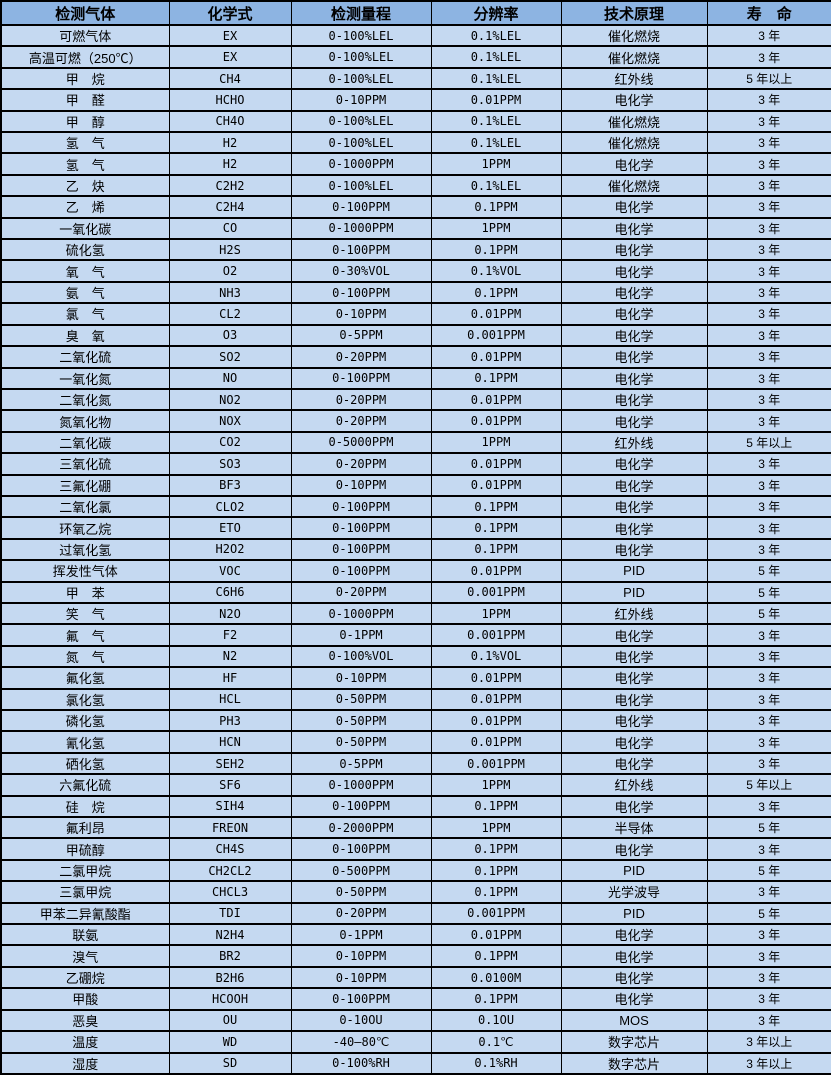 The image size is (831, 1075). Describe the element at coordinates (415, 421) in the screenshot. I see `table-row: 氮氧化物 NOX 0-20PPM 0.01PPM 电化学 3 年` at that location.